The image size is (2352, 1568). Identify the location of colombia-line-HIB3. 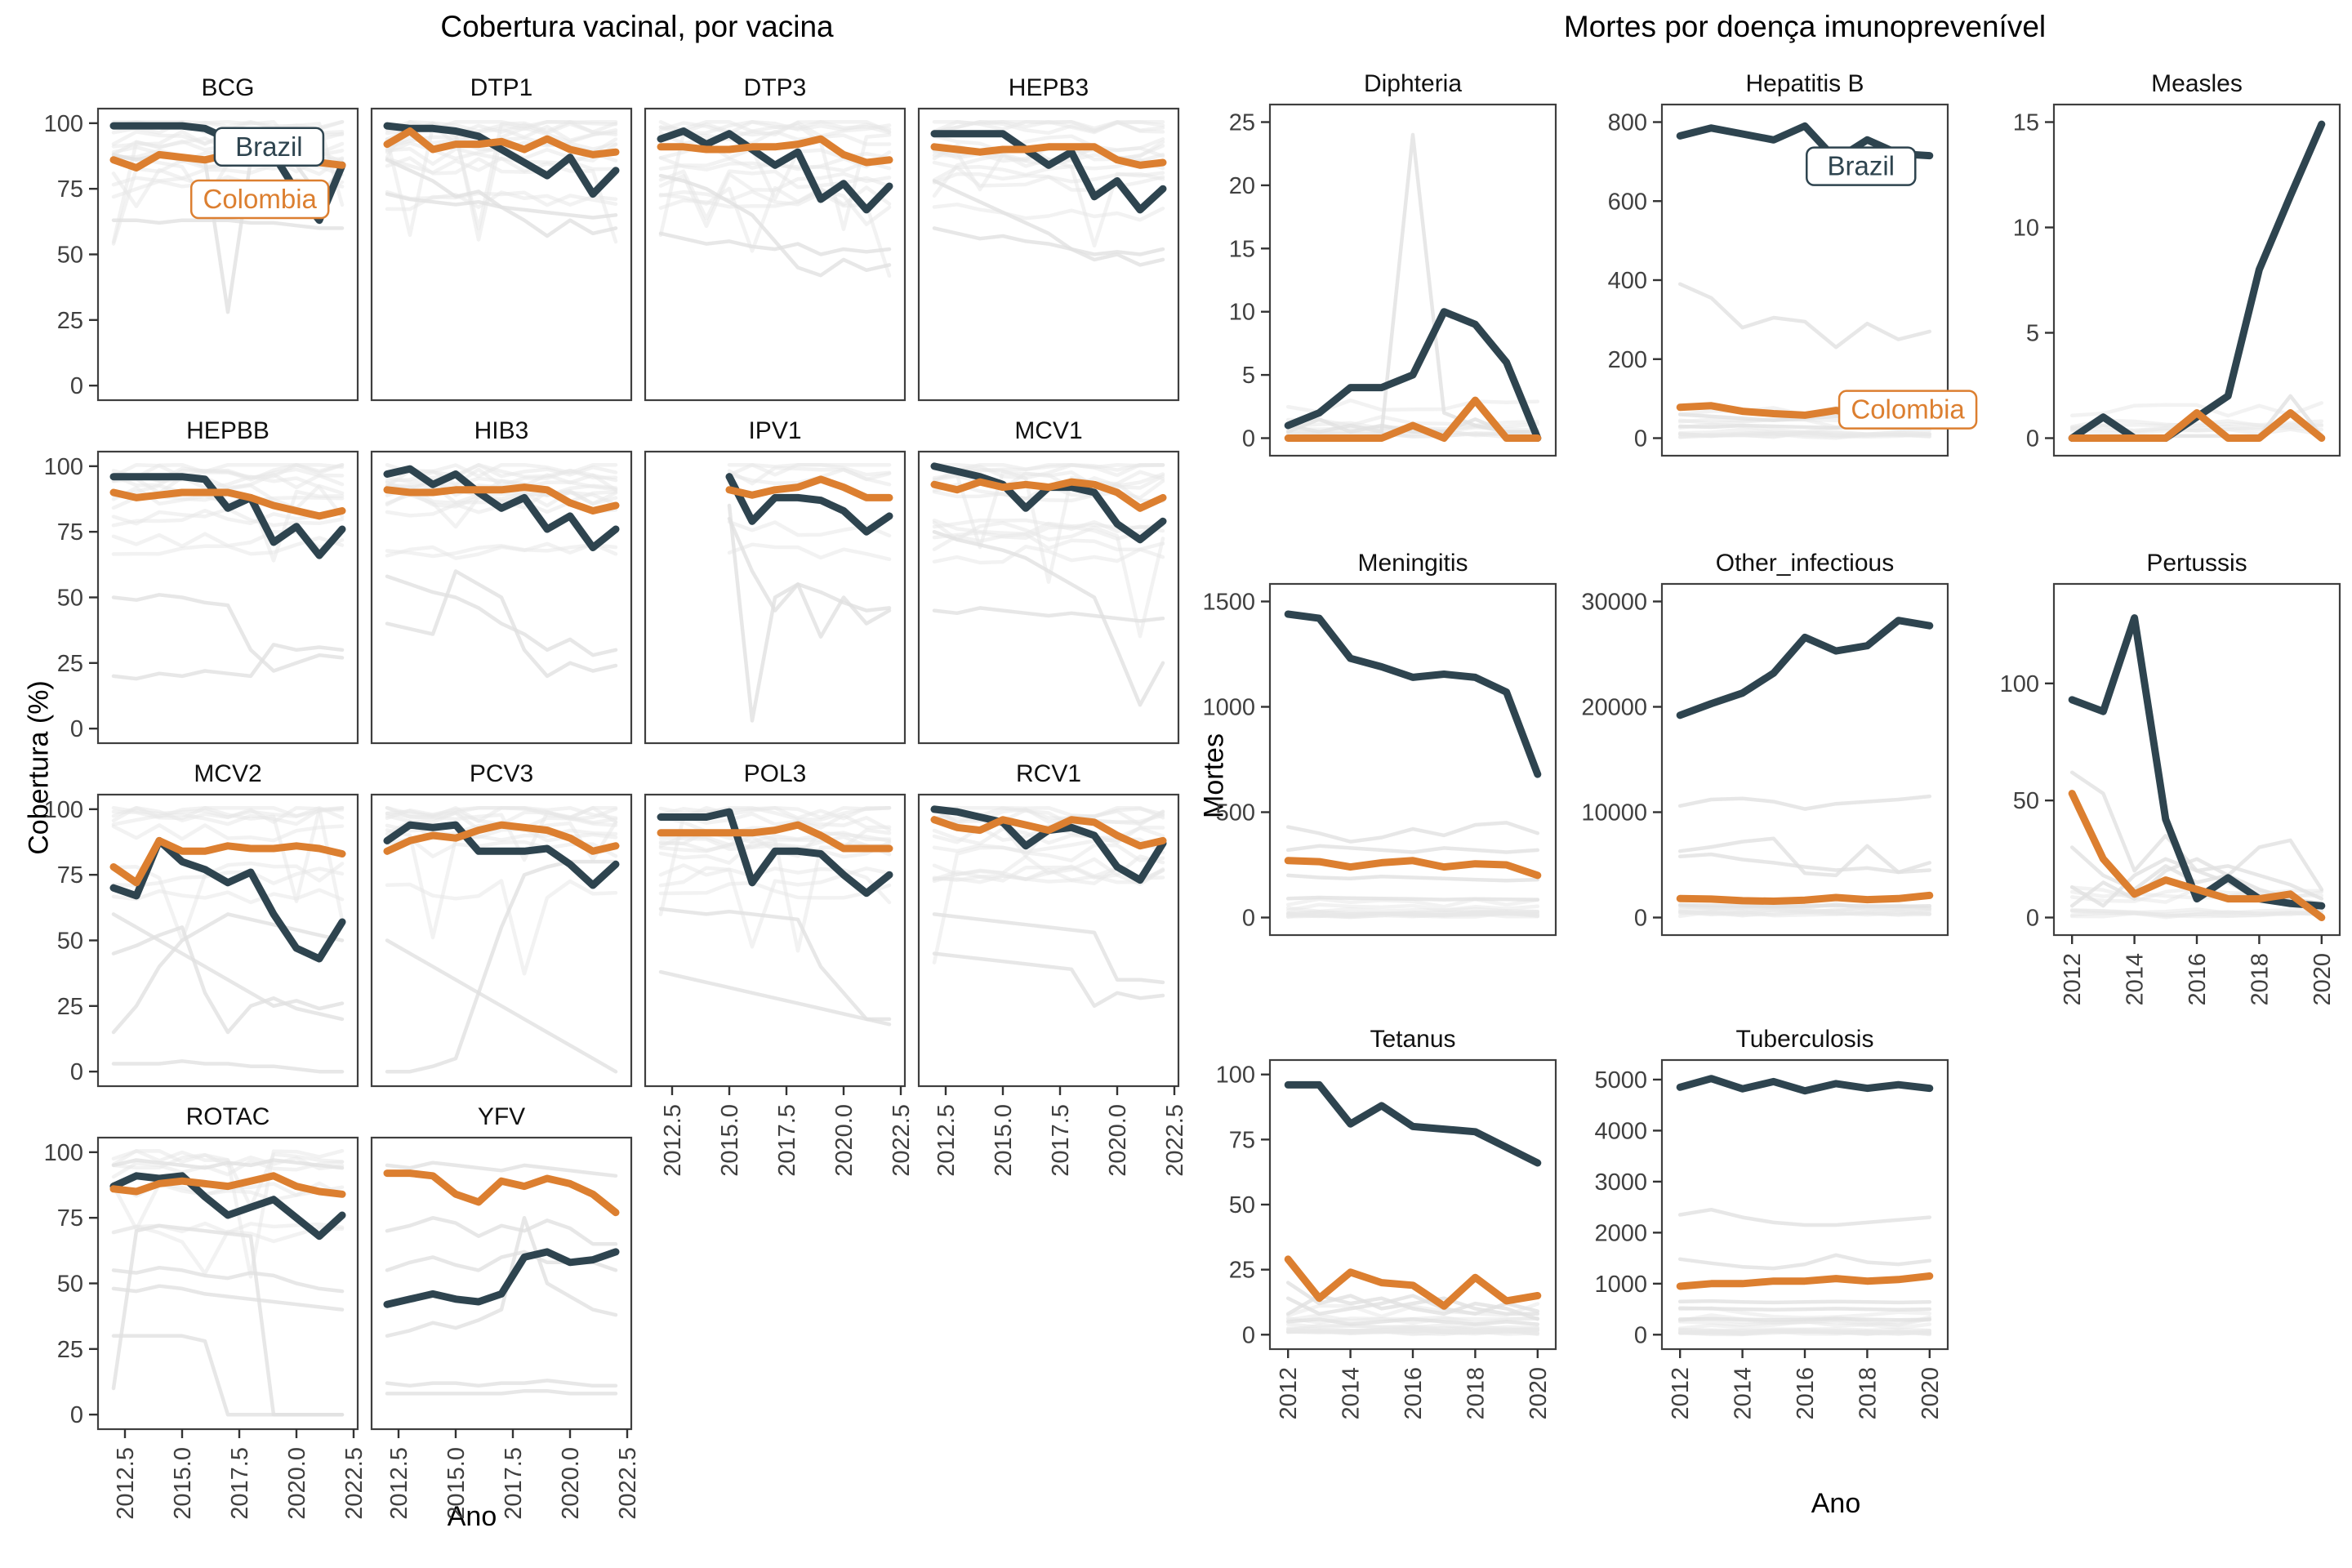
(501, 498).